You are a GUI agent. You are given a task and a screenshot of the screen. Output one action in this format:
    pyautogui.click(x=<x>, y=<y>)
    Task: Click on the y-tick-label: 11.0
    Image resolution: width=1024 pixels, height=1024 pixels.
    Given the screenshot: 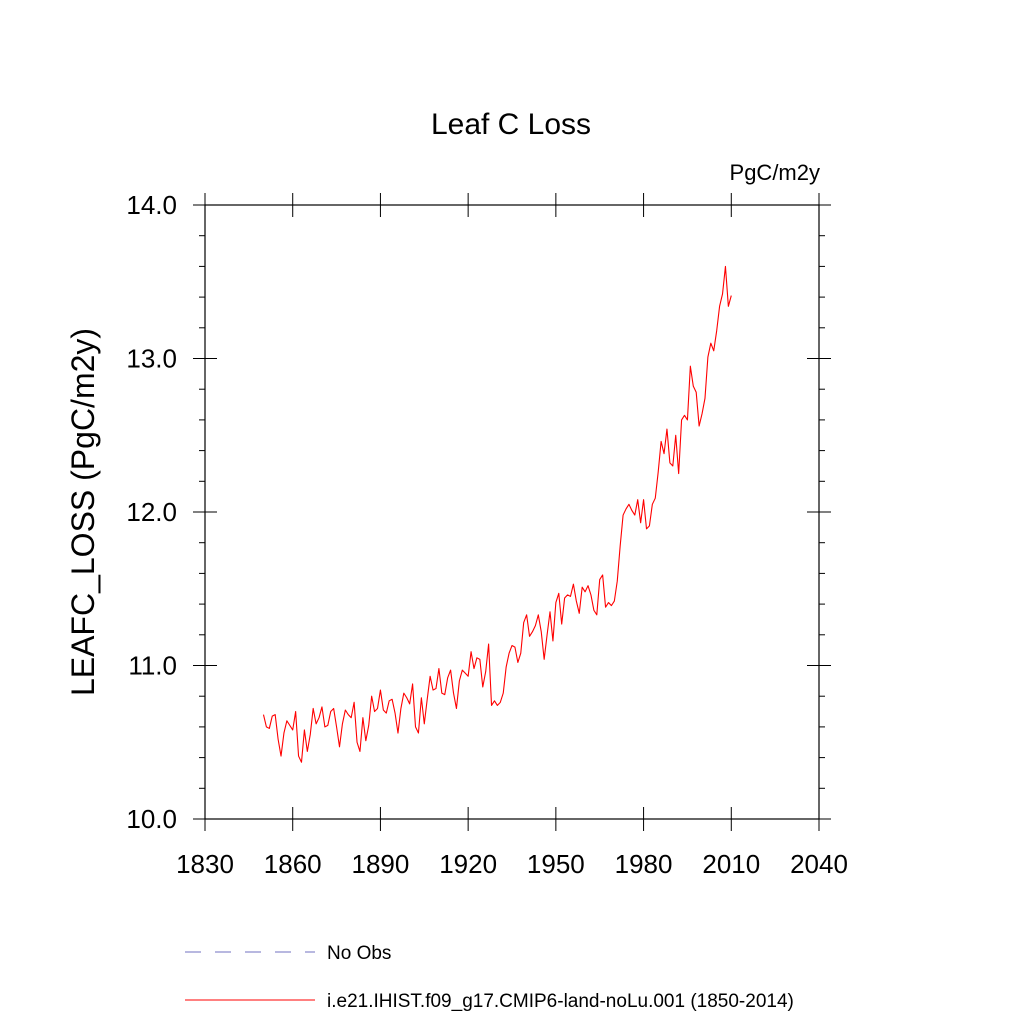 What is the action you would take?
    pyautogui.click(x=152, y=666)
    